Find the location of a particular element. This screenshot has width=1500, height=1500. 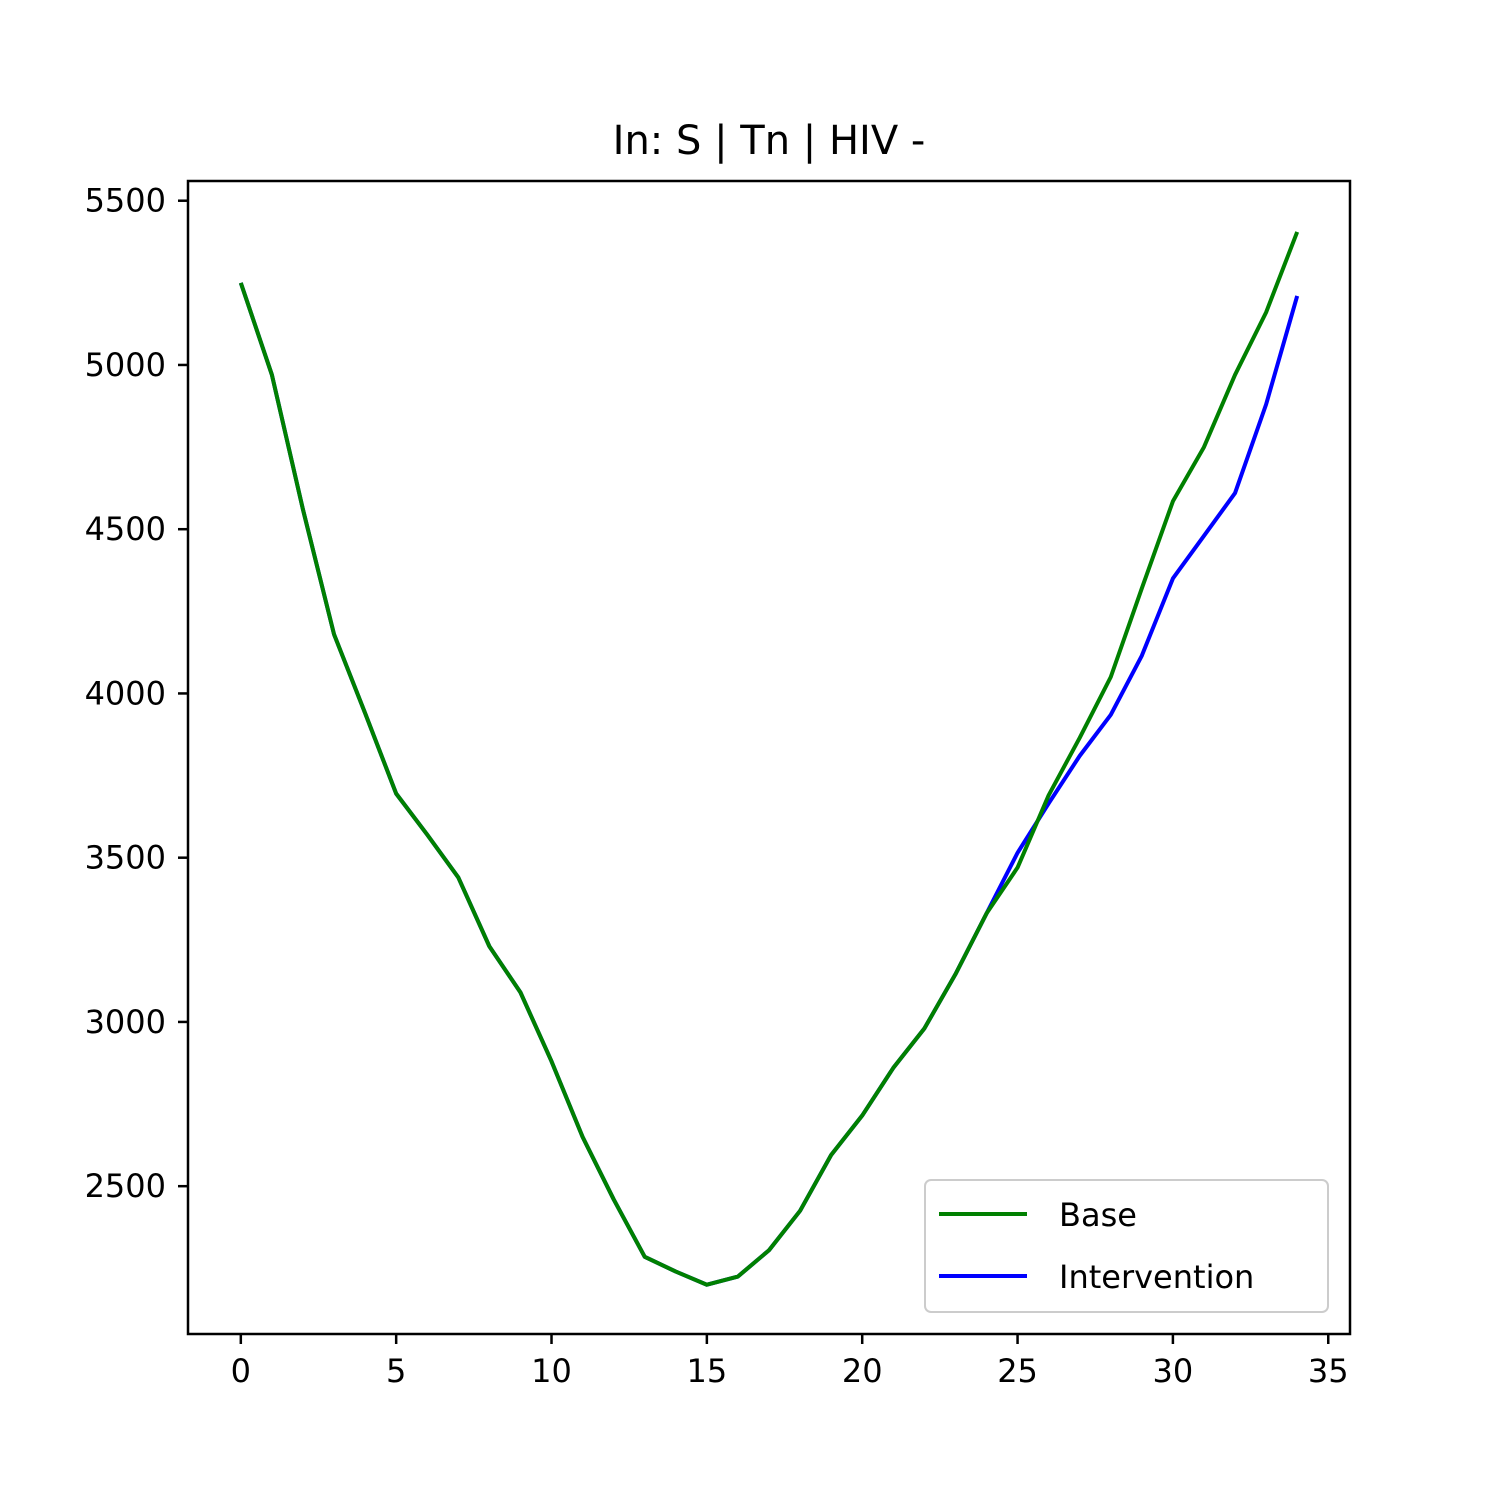

y-tick-label: 3000 is located at coordinates (125, 1022).